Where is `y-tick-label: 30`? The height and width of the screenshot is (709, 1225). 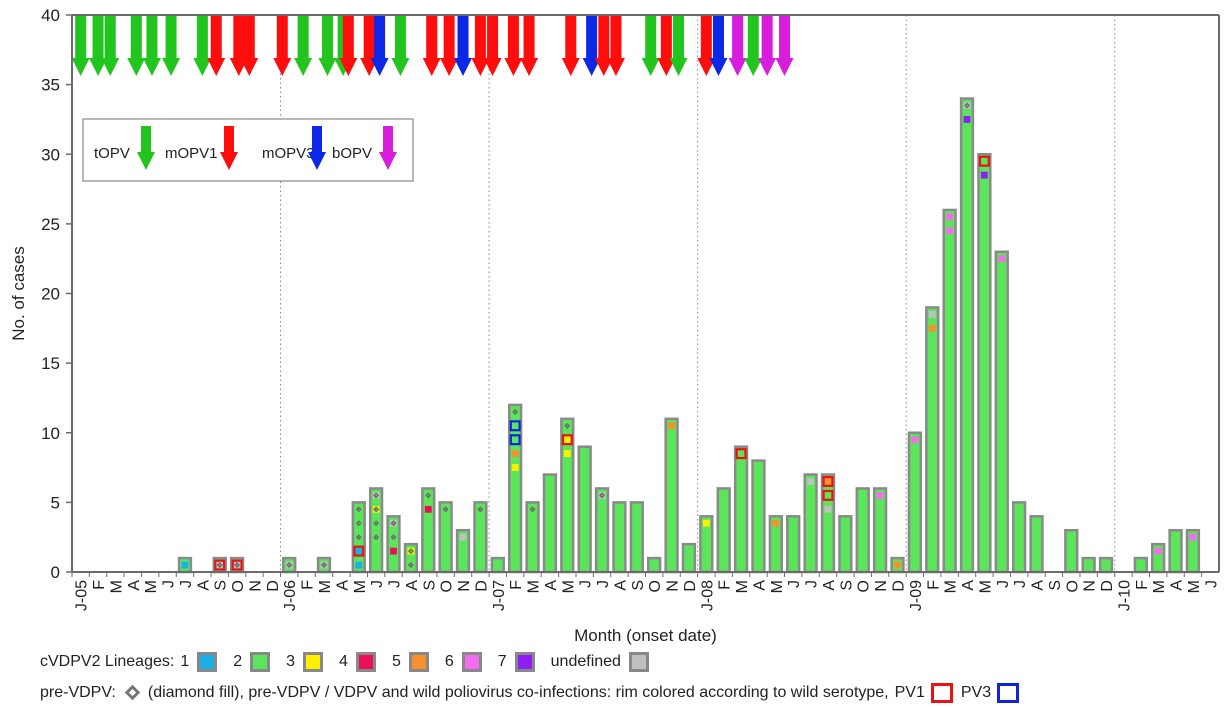
y-tick-label: 30 is located at coordinates (50, 154).